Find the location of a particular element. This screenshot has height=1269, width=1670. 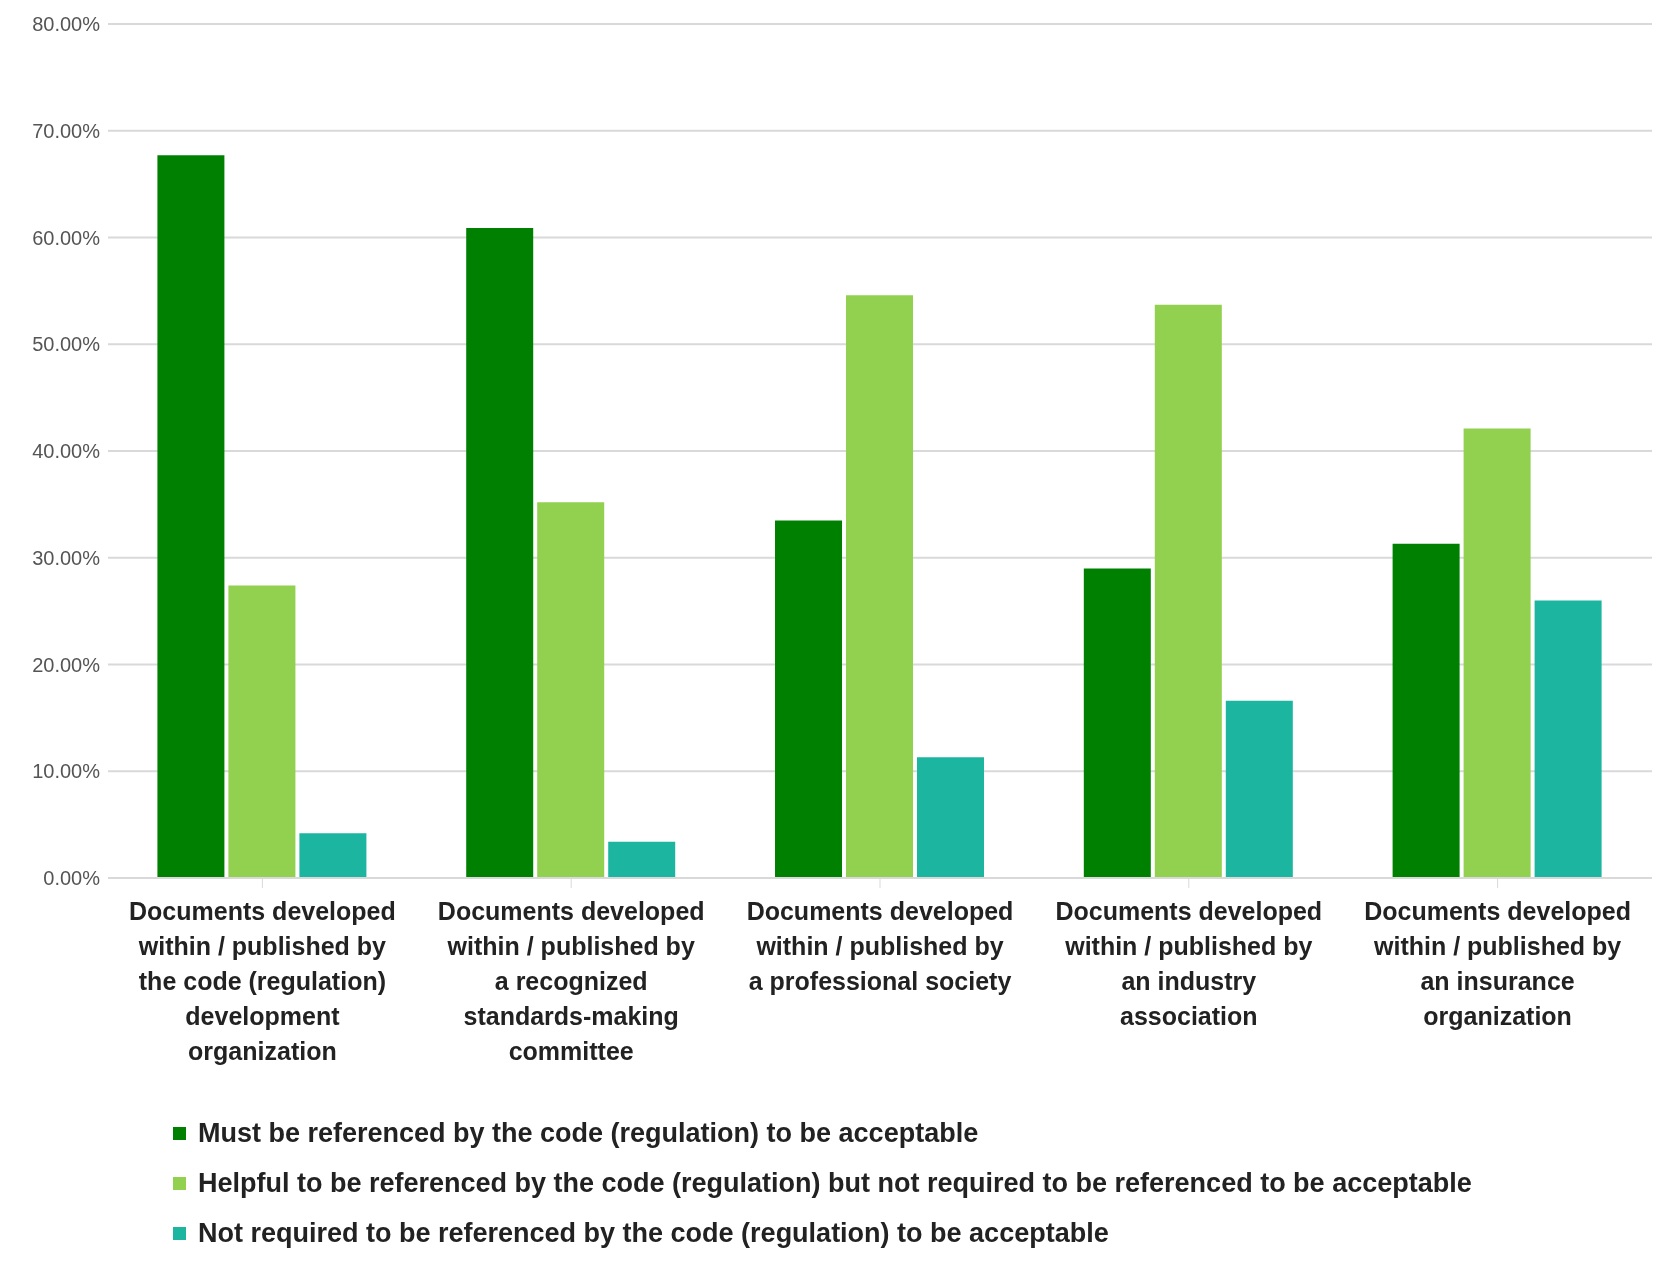

y-tick-label: 50.00% is located at coordinates (66, 344).